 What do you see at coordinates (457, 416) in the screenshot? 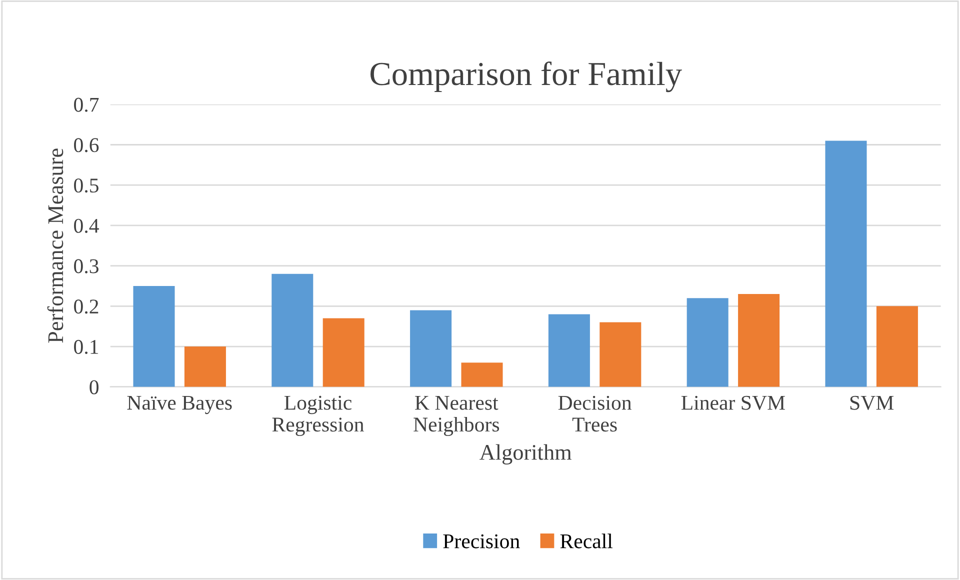
I see `x-tick-label: K Nearest Neighbors` at bounding box center [457, 416].